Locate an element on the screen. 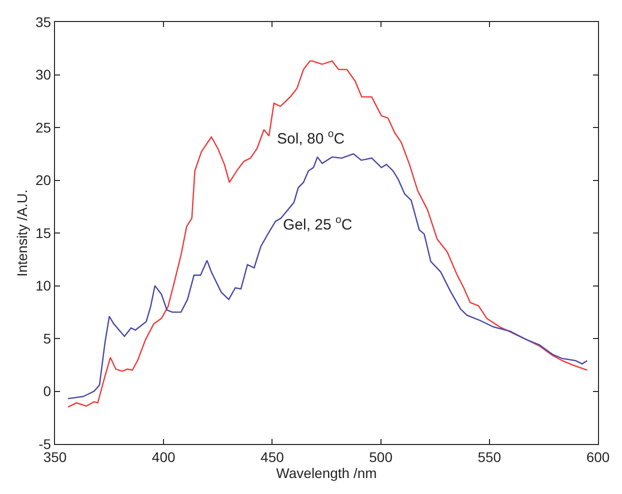 This screenshot has height=494, width=622. x-tick-label: 600 is located at coordinates (598, 456).